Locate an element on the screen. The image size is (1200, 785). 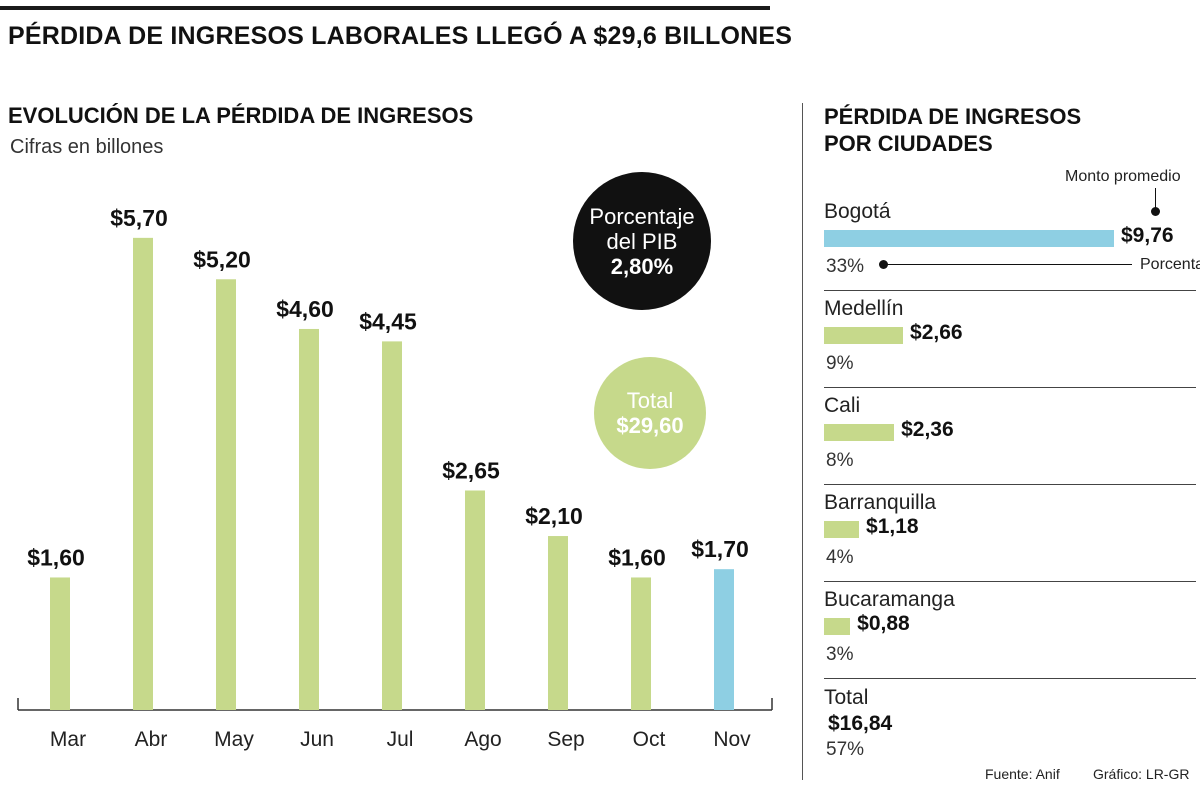
cities-title-line1: PÉRDIDA DE INGRESOS is located at coordinates (953, 116).